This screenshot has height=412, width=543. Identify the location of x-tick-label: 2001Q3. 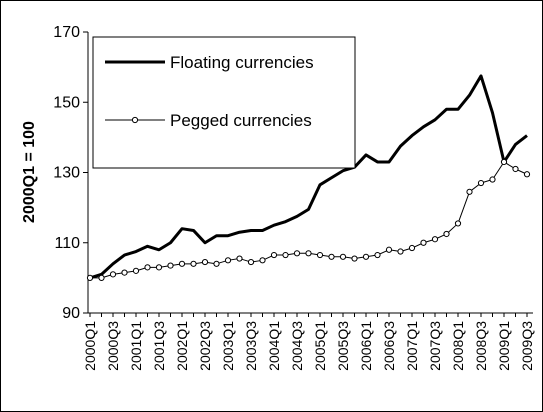
(159, 346).